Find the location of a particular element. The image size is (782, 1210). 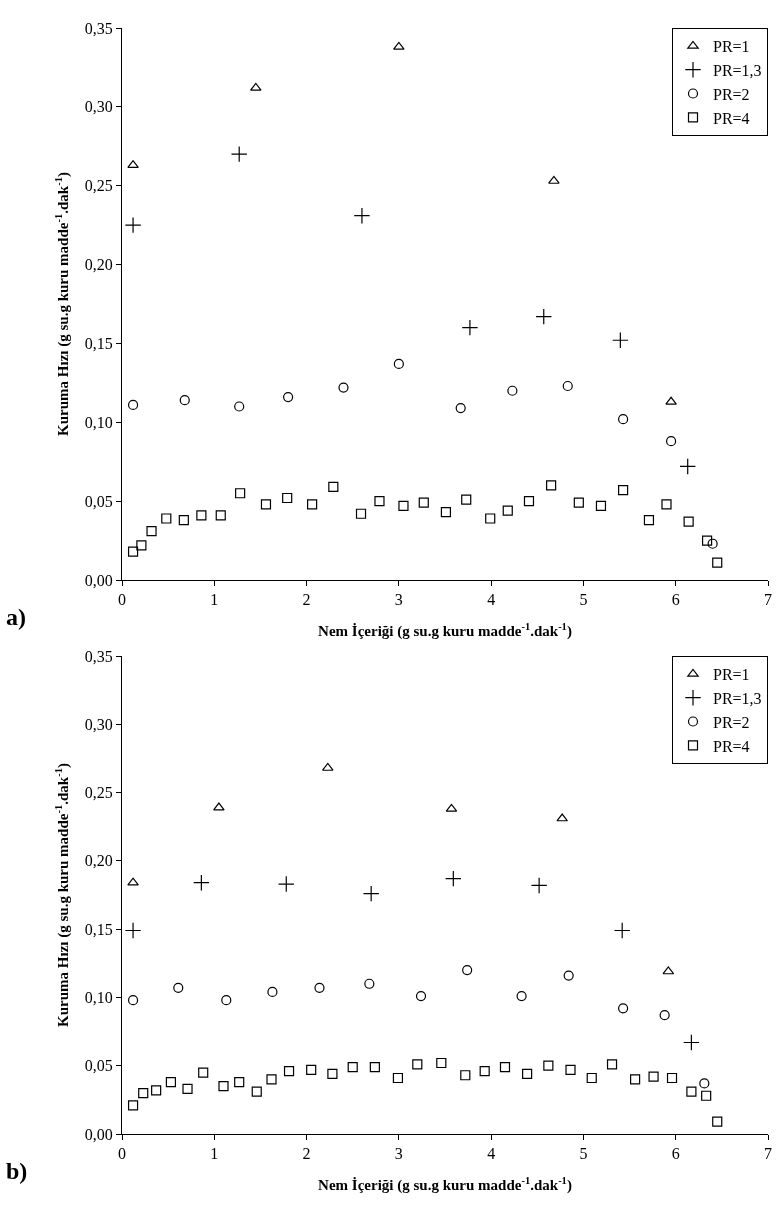

legend-label: PR=1,3 is located at coordinates (737, 70).